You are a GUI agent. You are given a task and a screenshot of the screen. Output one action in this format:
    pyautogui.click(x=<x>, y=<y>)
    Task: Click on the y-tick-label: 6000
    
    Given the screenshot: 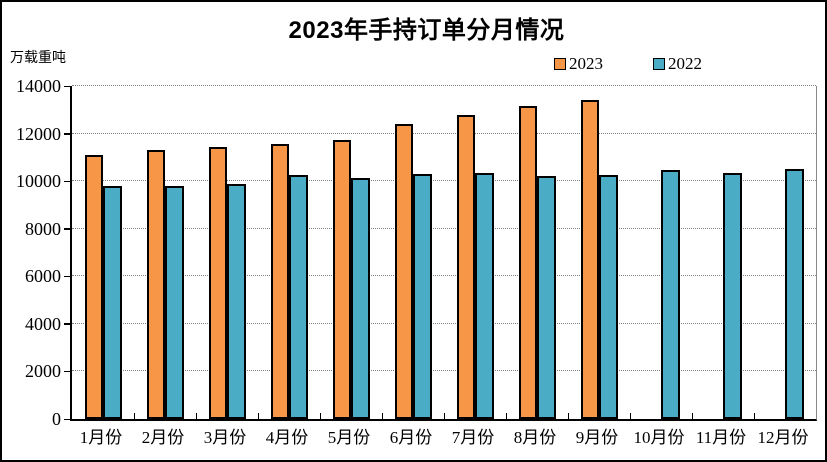 What is the action you would take?
    pyautogui.click(x=43, y=276)
    